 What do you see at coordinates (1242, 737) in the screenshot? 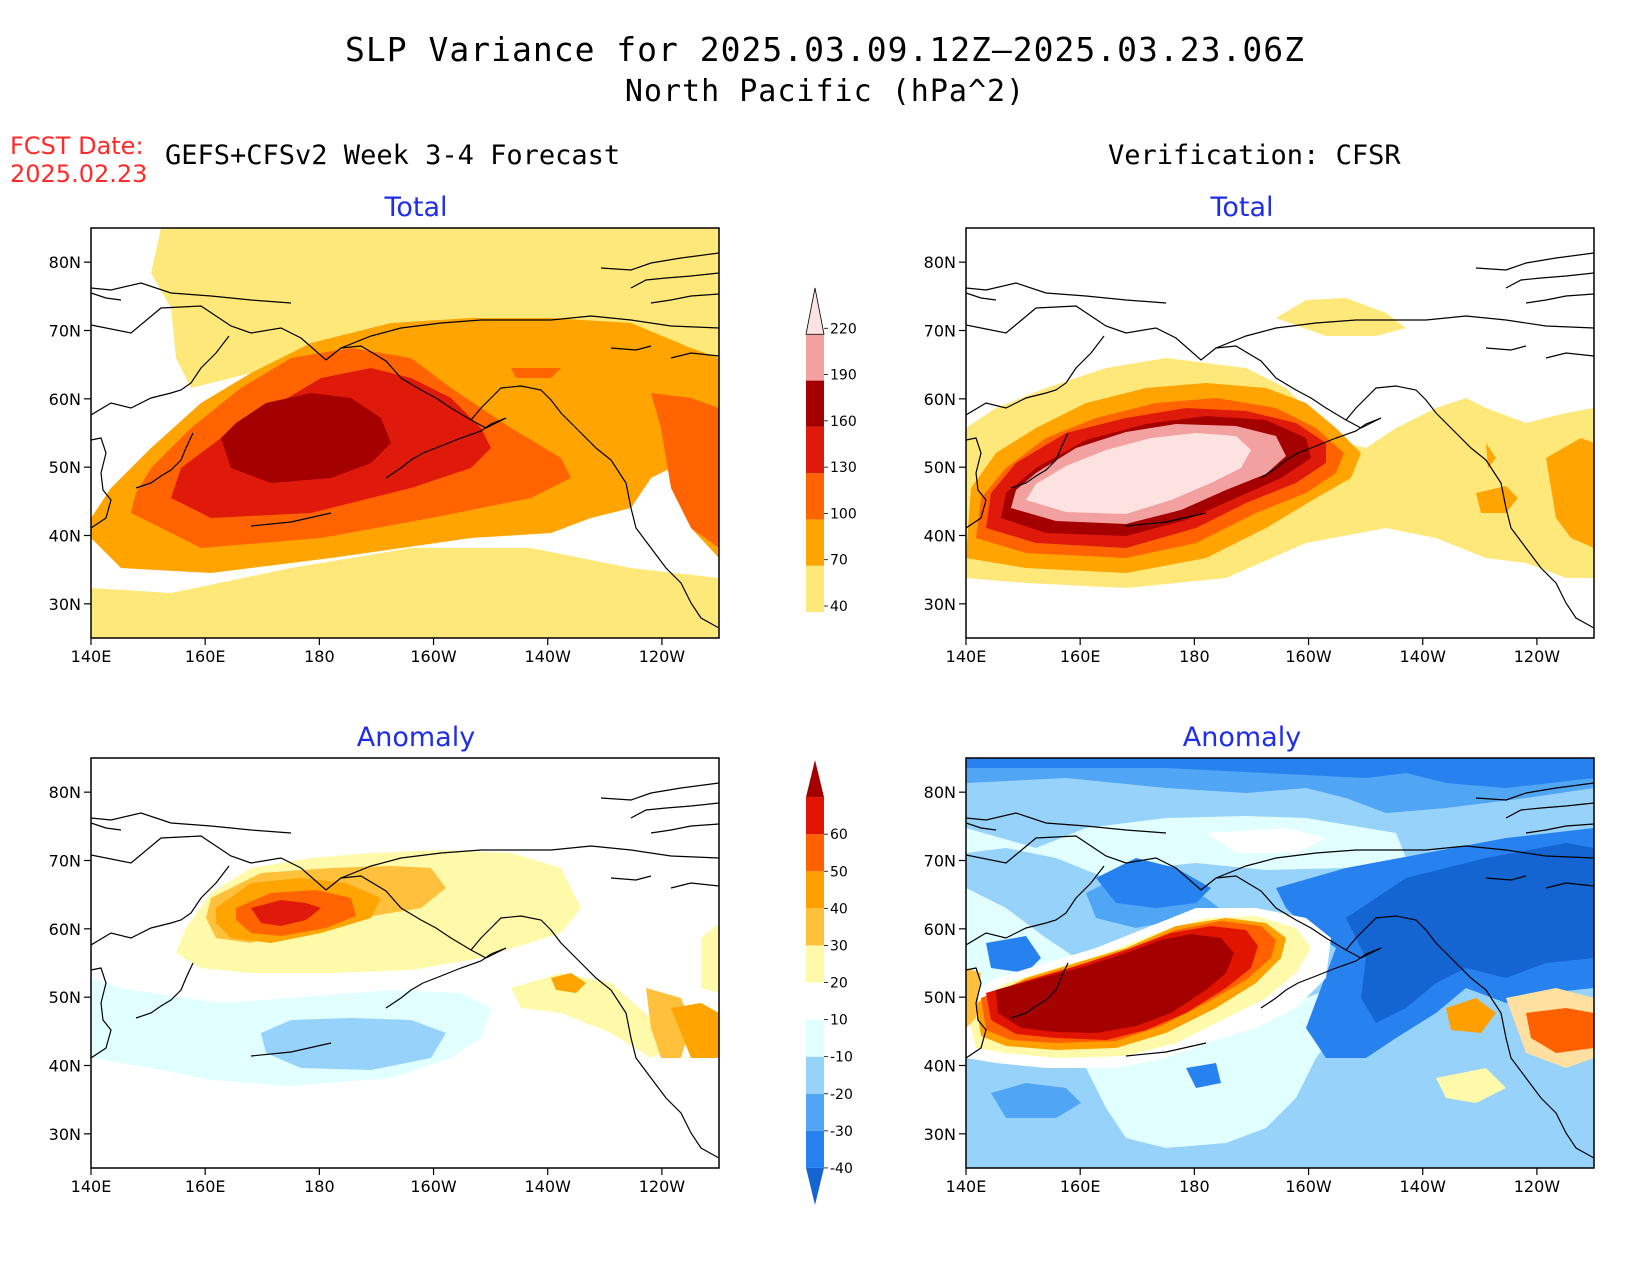
I see `verification-anomaly-title: Anomaly` at bounding box center [1242, 737].